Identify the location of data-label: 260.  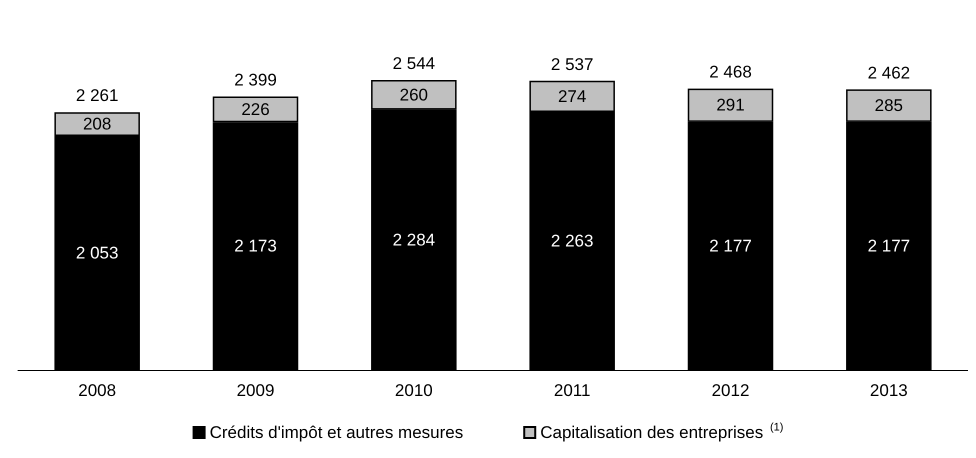
(414, 94).